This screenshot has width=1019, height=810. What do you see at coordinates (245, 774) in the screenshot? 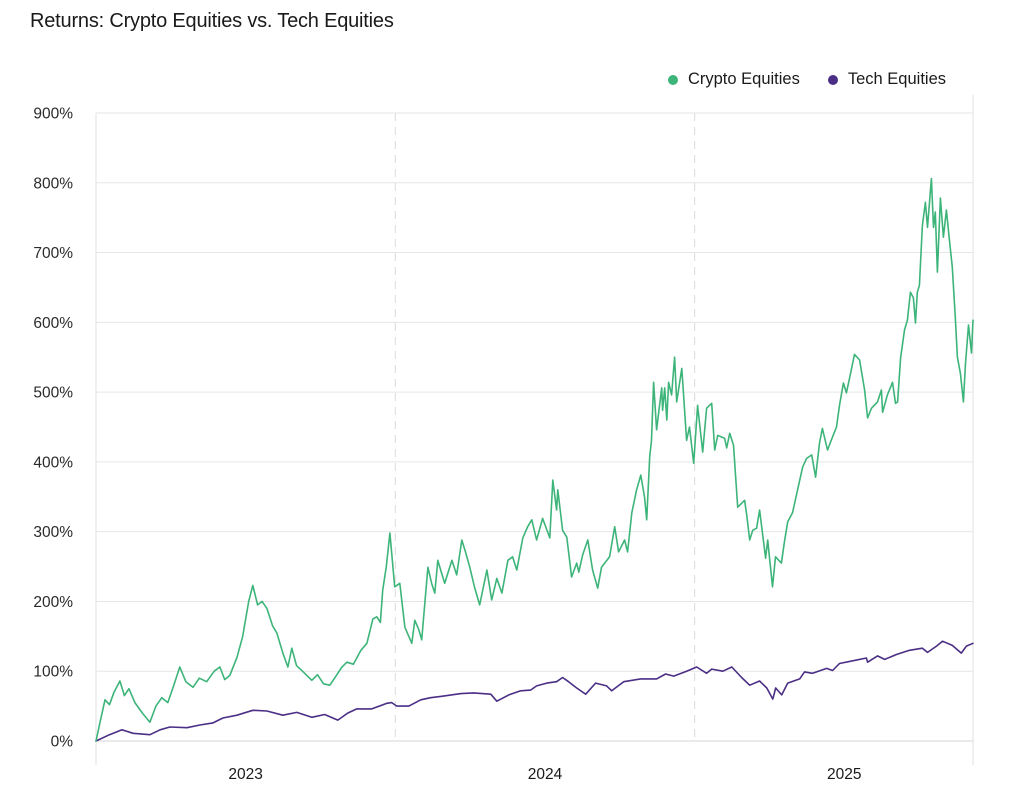
I see `x-tick-label: 2023` at bounding box center [245, 774].